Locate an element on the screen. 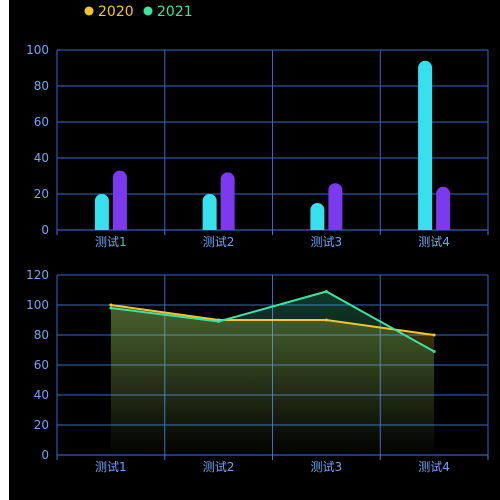  bar-ytick-label: 80 is located at coordinates (41, 86).